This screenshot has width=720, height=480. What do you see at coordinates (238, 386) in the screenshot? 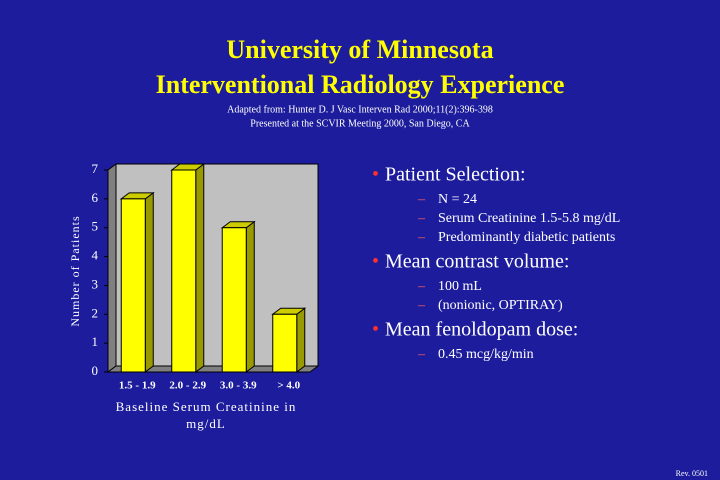
I see `x-tick-label: 3.0 - 3.9` at bounding box center [238, 386].